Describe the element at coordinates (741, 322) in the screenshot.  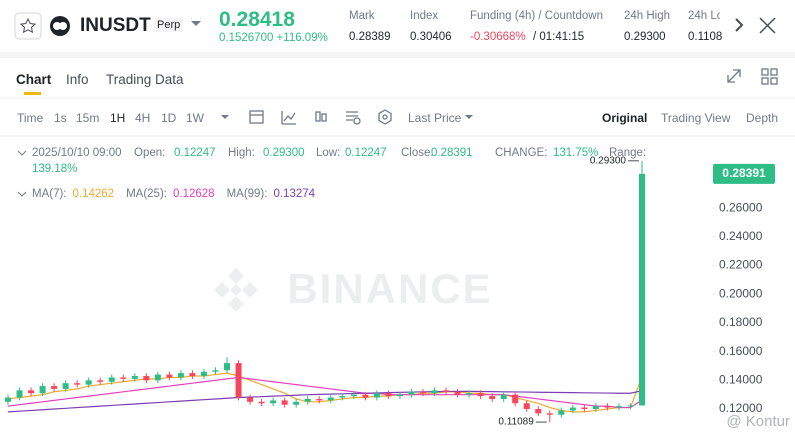
I see `y-tick-label: 0.18000` at that location.